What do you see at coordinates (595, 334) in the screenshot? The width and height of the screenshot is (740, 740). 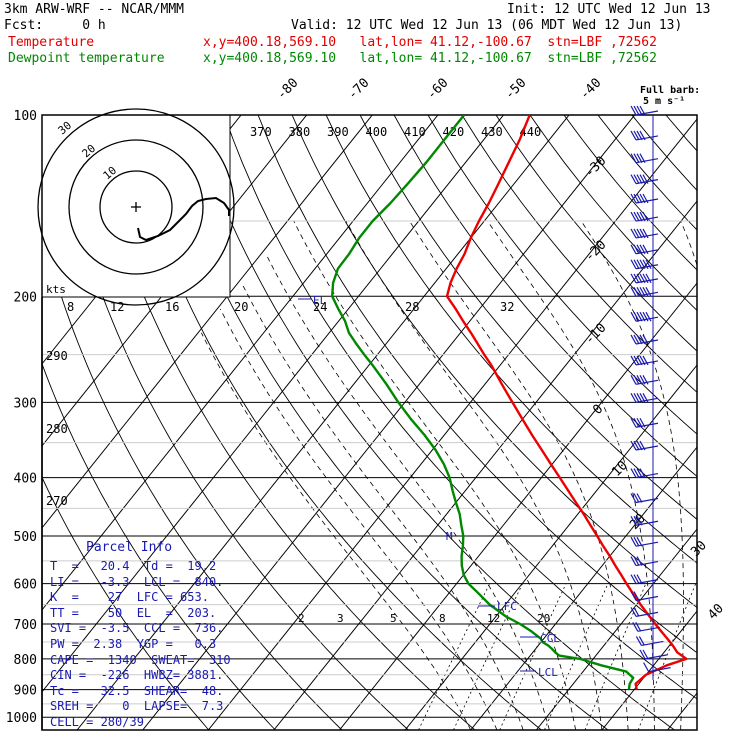 I see `isotherm-label: -10` at bounding box center [595, 334].